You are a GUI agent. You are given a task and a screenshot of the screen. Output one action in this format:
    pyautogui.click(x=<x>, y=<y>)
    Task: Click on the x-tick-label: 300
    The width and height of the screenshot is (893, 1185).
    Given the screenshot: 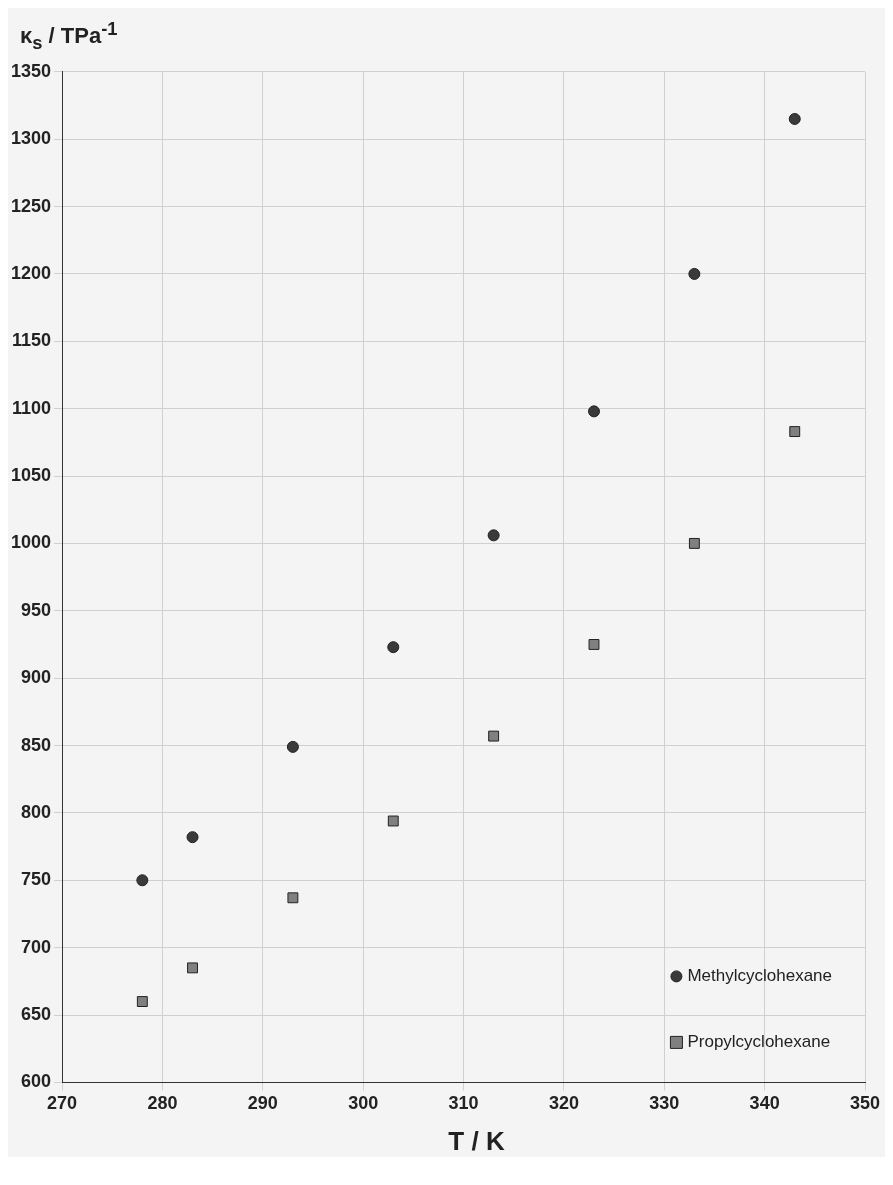 What is the action you would take?
    pyautogui.click(x=363, y=1102)
    